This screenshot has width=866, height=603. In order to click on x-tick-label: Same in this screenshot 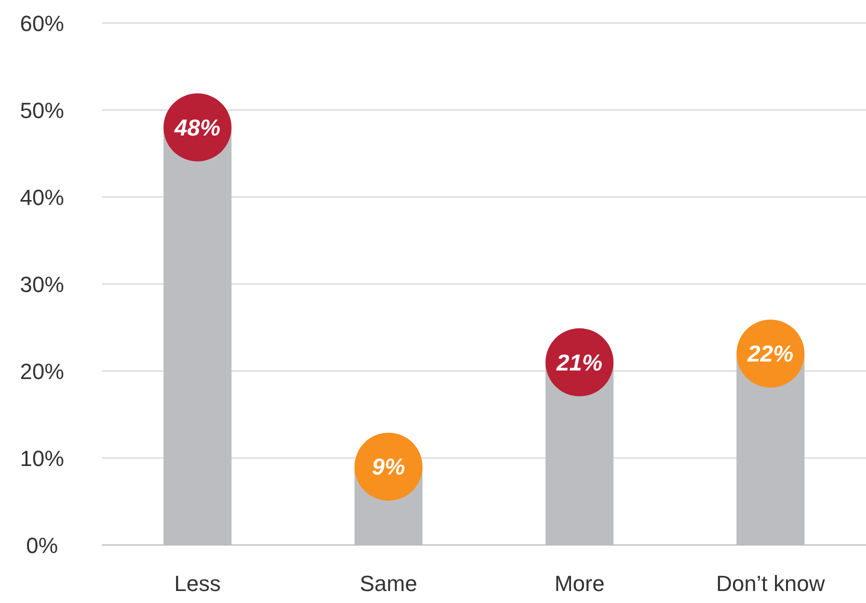, I will do `click(389, 583)`.